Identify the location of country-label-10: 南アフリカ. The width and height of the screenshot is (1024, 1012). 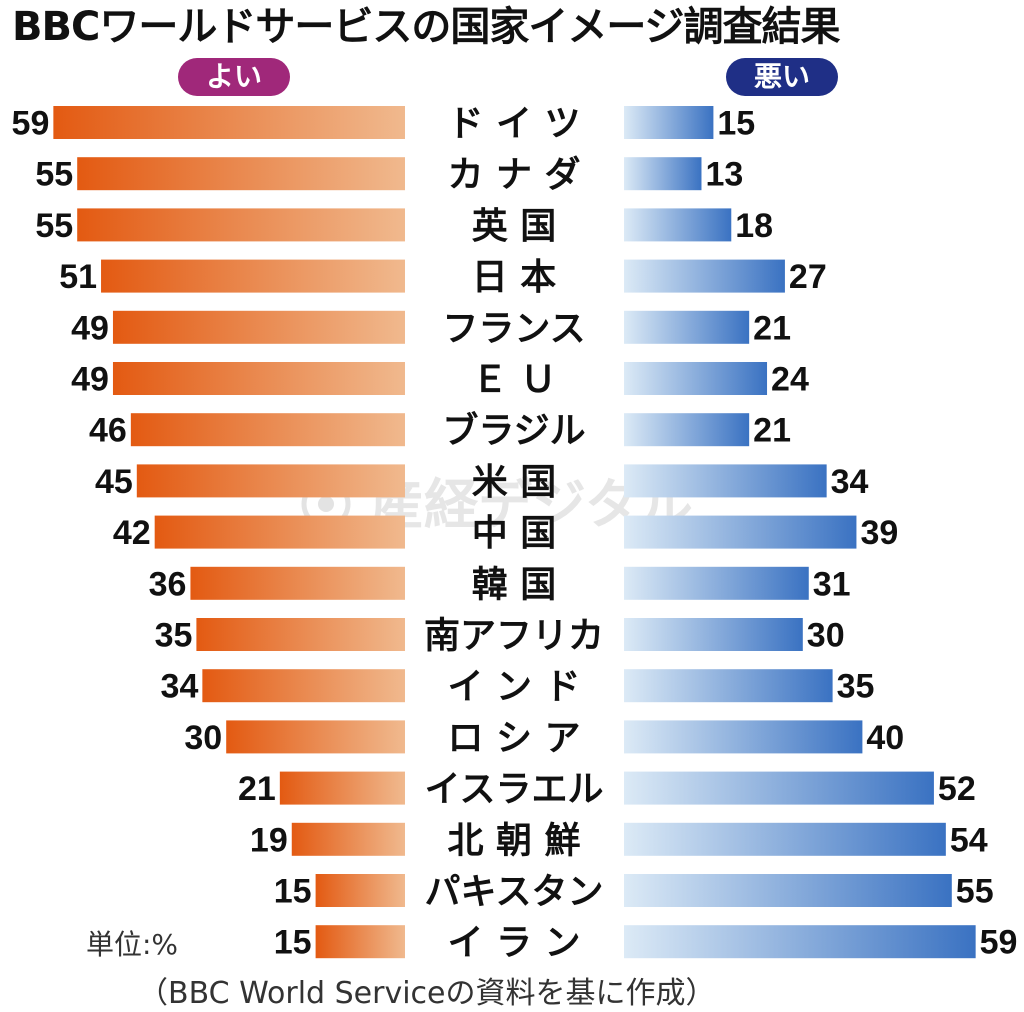
(514, 636).